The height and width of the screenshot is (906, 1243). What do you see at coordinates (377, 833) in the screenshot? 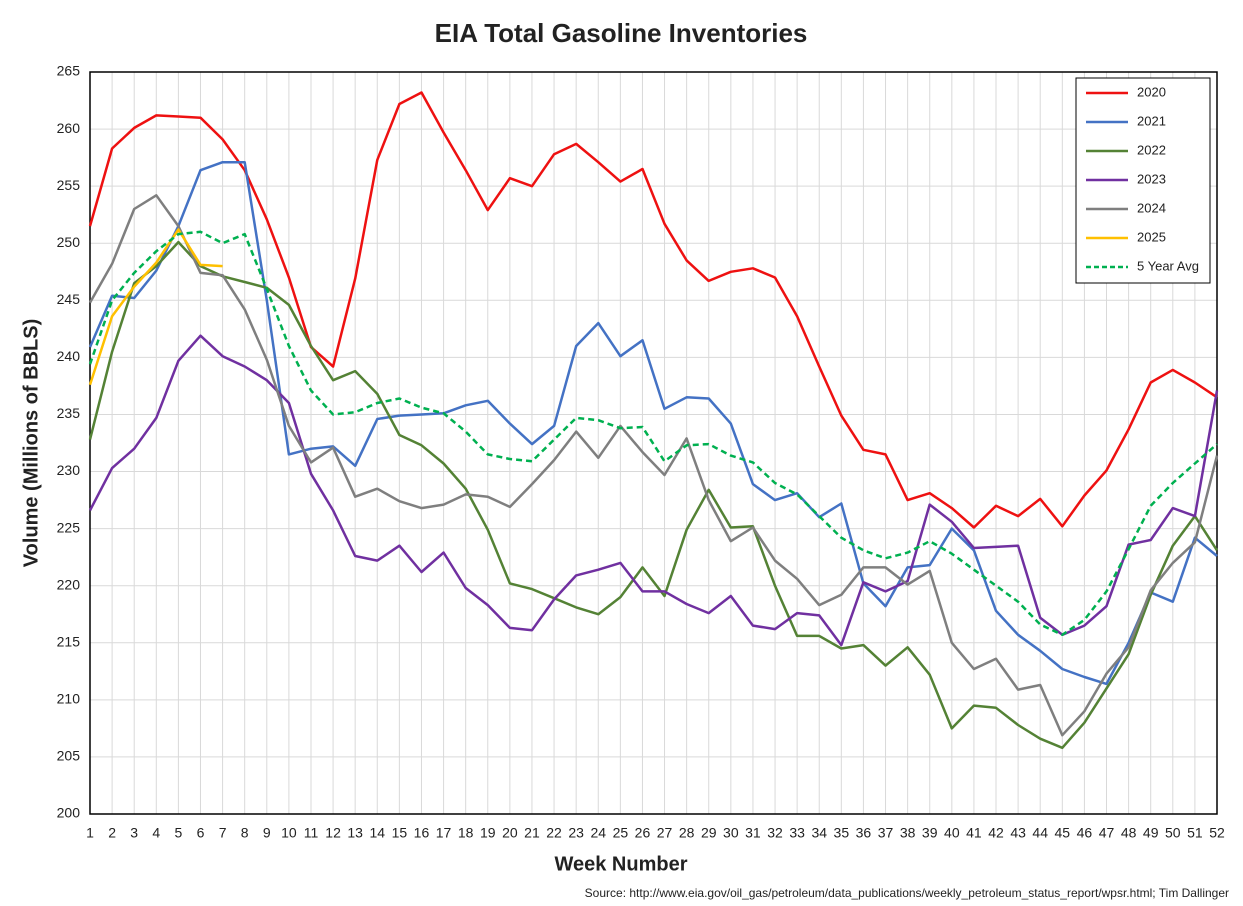
I see `x-tick-label: 14` at bounding box center [377, 833].